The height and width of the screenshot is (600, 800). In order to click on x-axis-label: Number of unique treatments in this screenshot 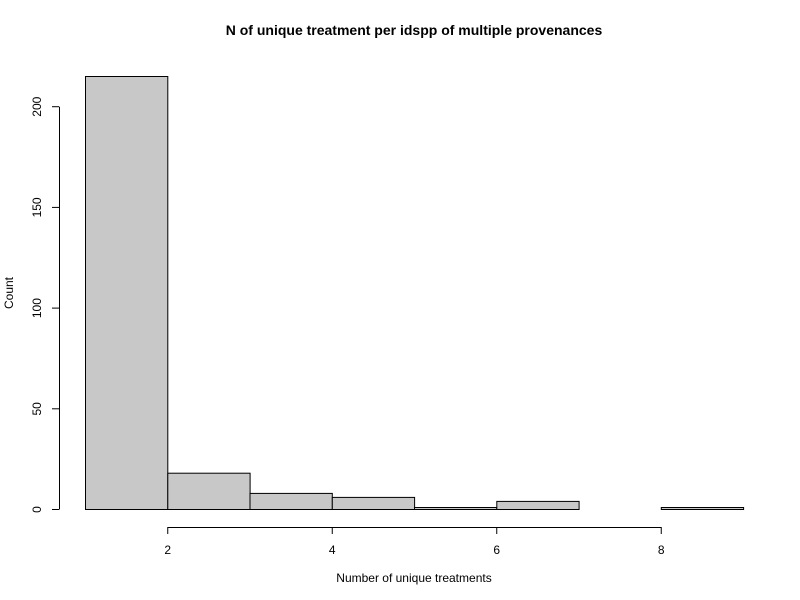, I will do `click(413, 578)`.